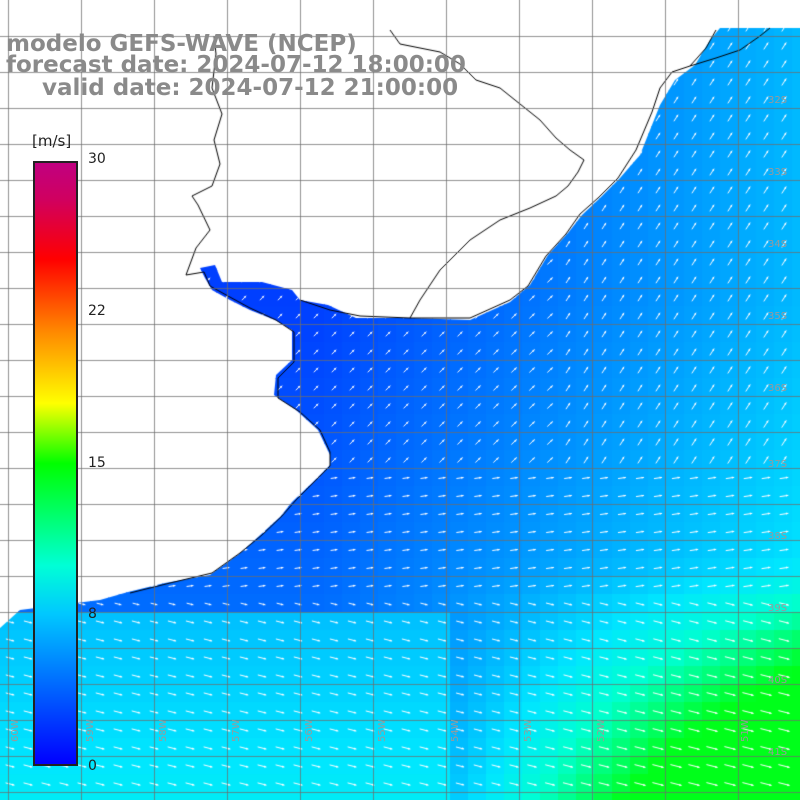 This screenshot has width=800, height=800. I want to click on colorbar-tick-30: 30, so click(97, 159).